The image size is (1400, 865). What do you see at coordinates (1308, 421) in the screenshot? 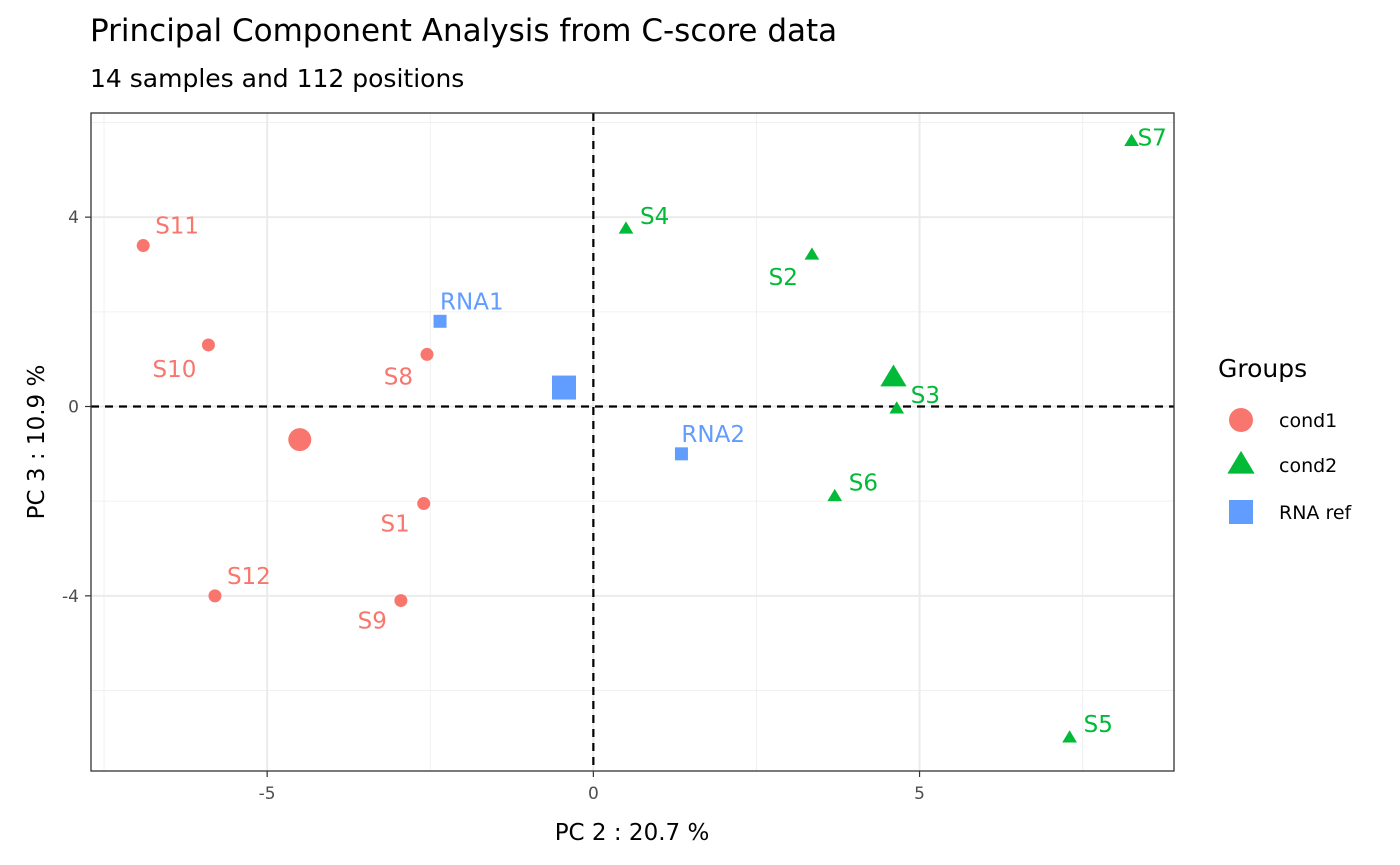
I see `legend-label: cond1` at bounding box center [1308, 421].